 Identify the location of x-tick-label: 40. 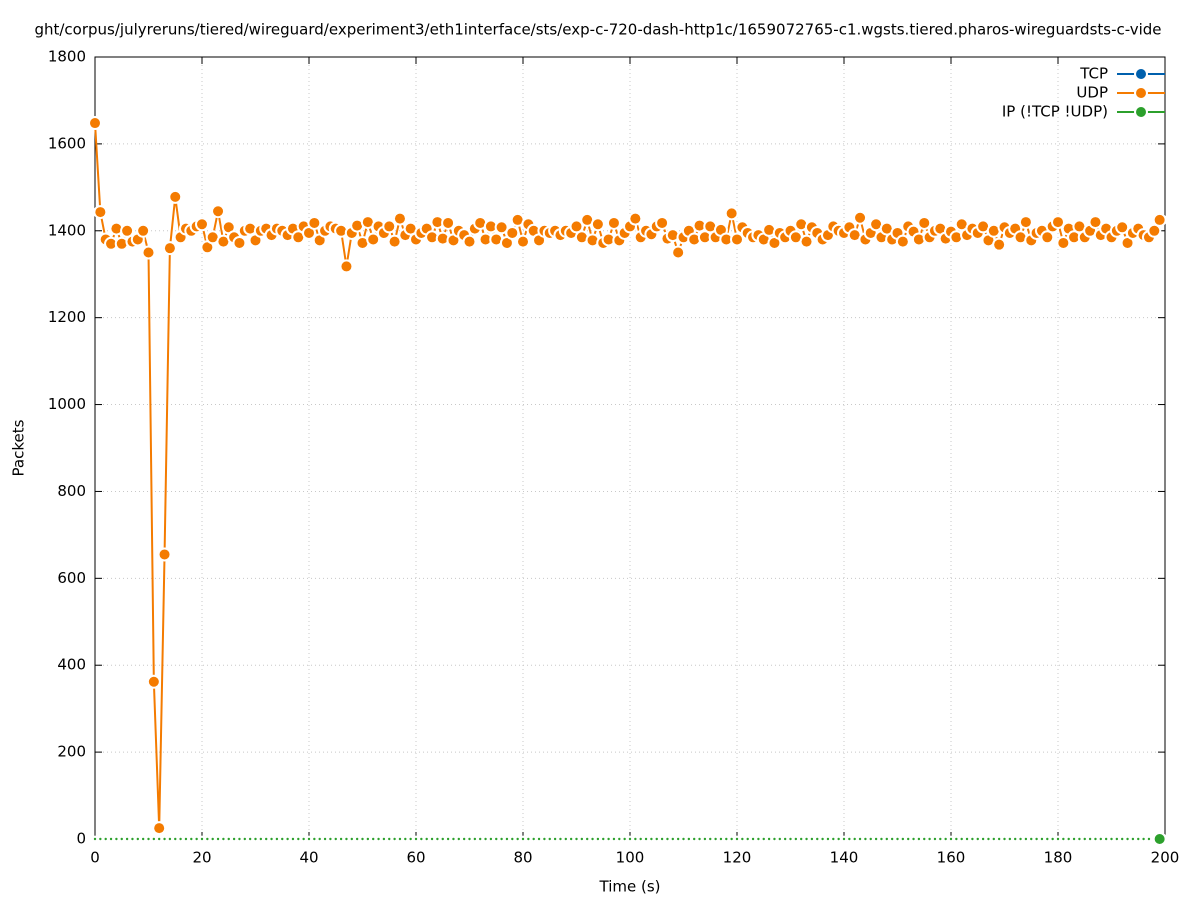
(308, 858).